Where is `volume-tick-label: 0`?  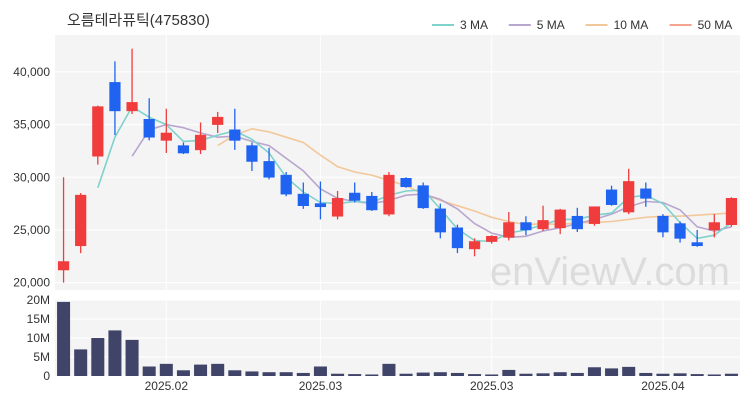
volume-tick-label: 0 is located at coordinates (46, 376).